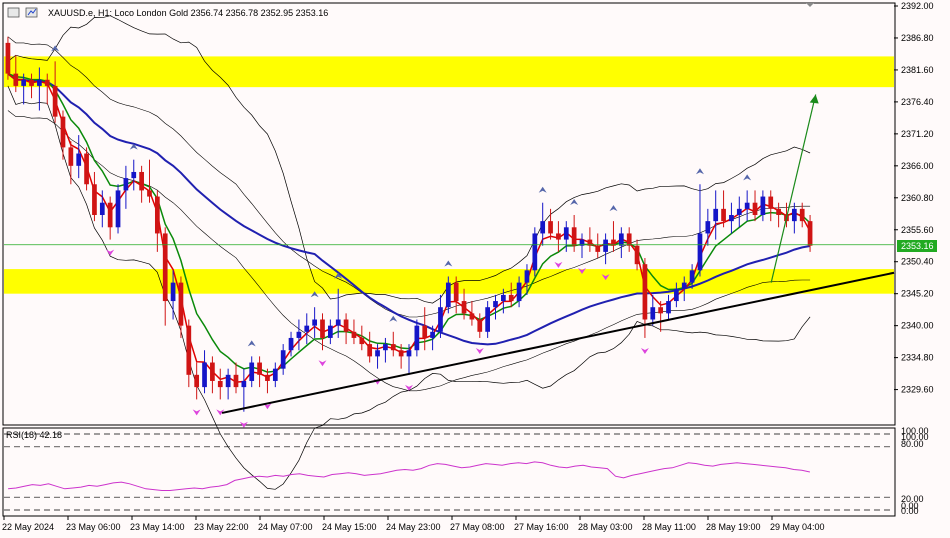  I want to click on time-tick-label: 29 May 04:00, so click(797, 527).